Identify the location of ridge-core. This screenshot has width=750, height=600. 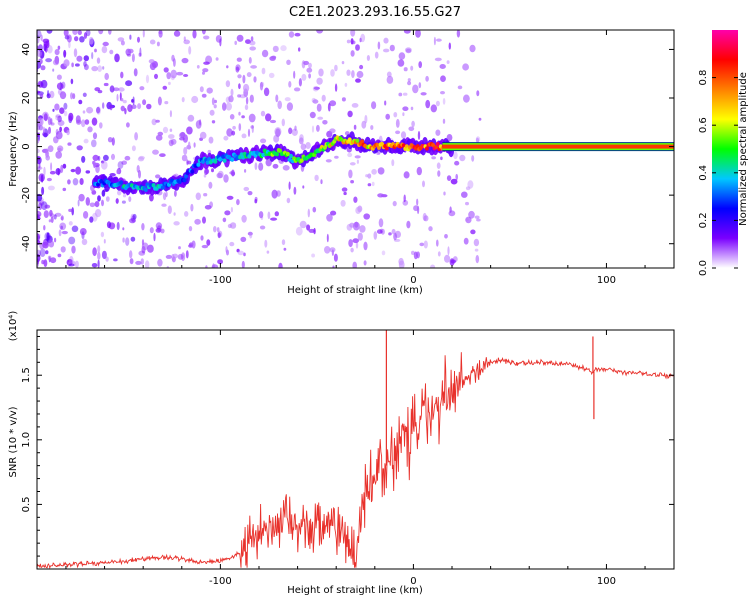
(162, 187).